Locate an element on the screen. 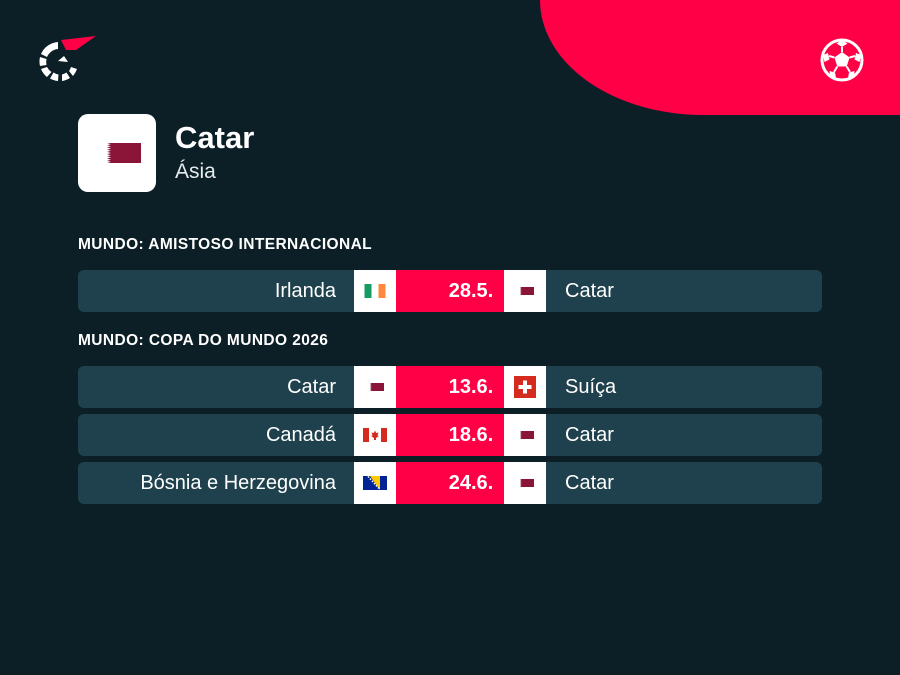  home-team-name: Irlanda is located at coordinates (305, 291).